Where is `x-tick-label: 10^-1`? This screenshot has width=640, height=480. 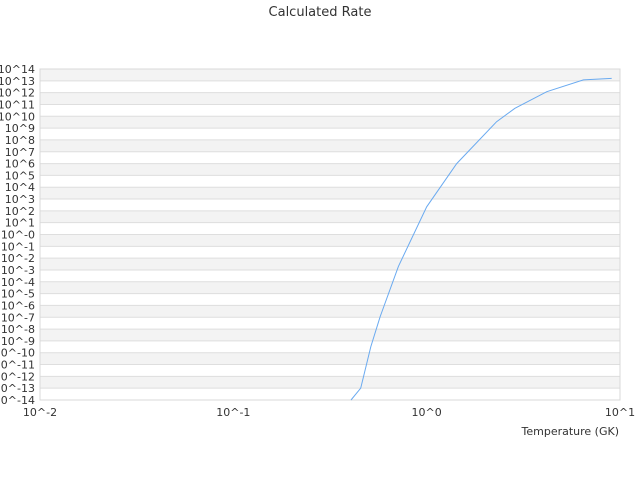
x-tick-label: 10^-1 is located at coordinates (233, 412).